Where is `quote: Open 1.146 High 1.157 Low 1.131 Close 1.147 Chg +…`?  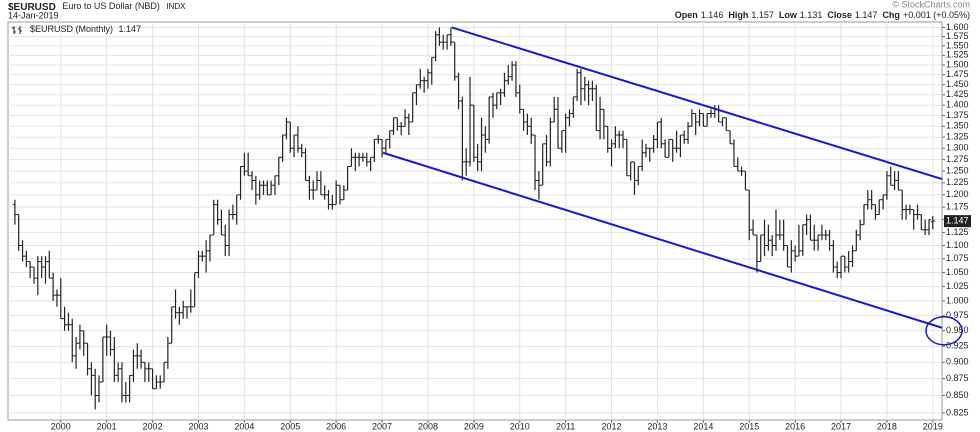
quote: Open 1.146 High 1.157 Low 1.131 Close 1.147 Chg +… is located at coordinates (822, 15).